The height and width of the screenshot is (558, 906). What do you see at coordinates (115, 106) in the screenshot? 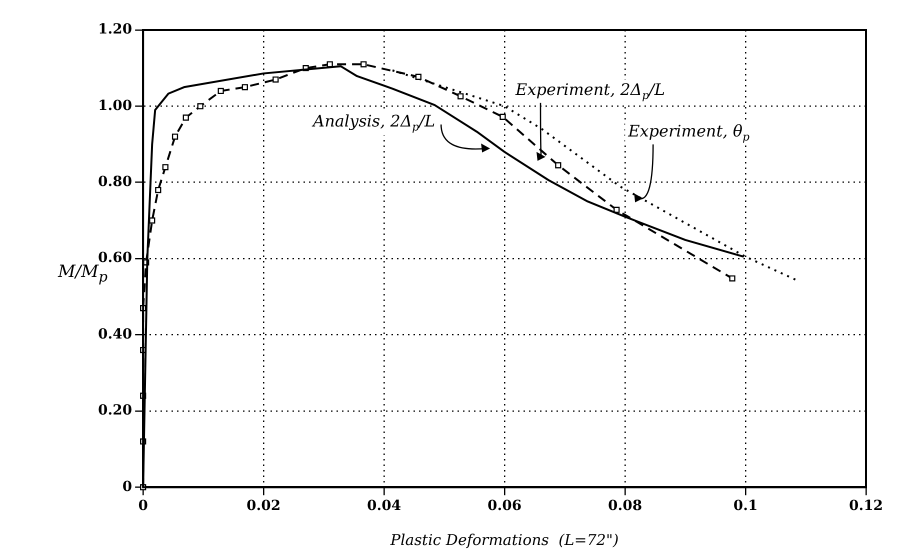
I see `y-tick-label: 1.00` at bounding box center [115, 106].